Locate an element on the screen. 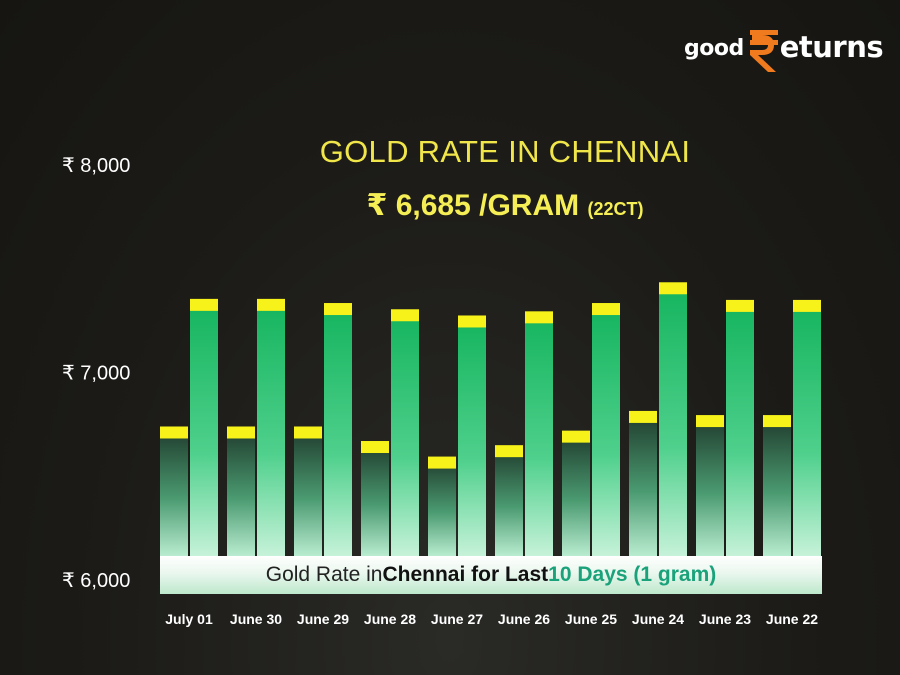 The height and width of the screenshot is (675, 900). price-value: ₹ 6,685 /GRAM is located at coordinates (473, 205).